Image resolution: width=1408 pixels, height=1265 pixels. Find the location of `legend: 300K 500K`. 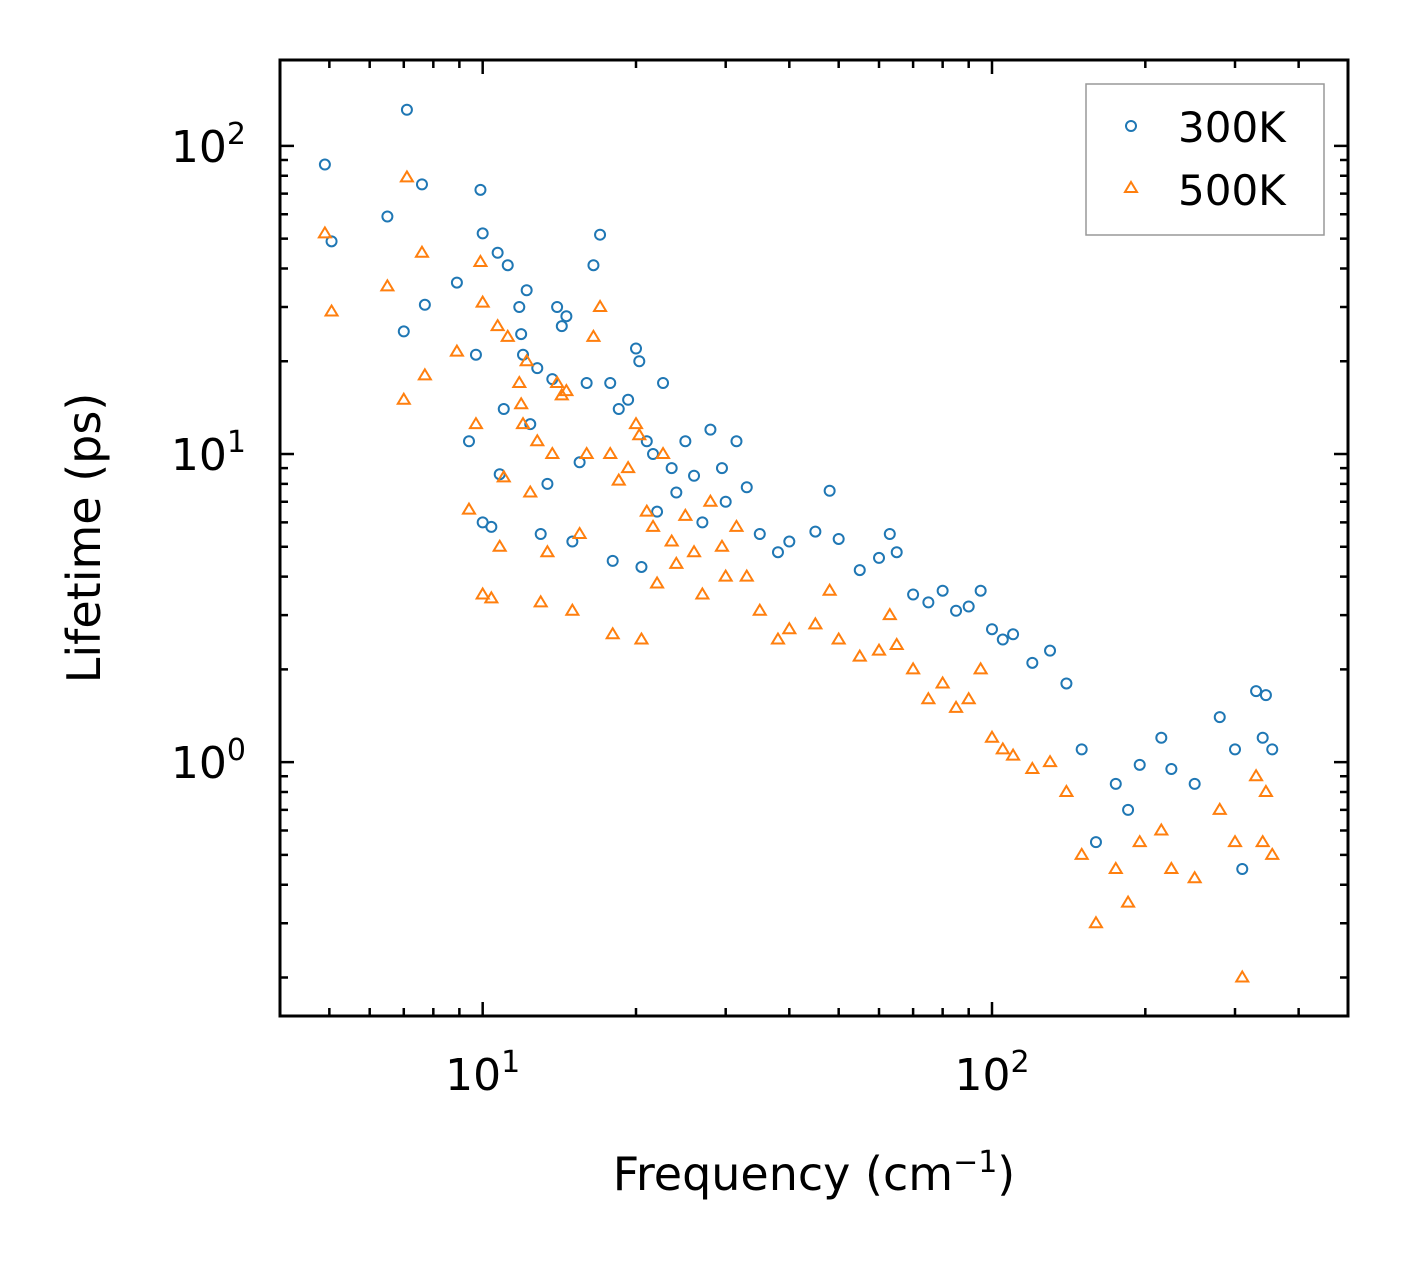

legend: 300K 500K is located at coordinates (1205, 159).